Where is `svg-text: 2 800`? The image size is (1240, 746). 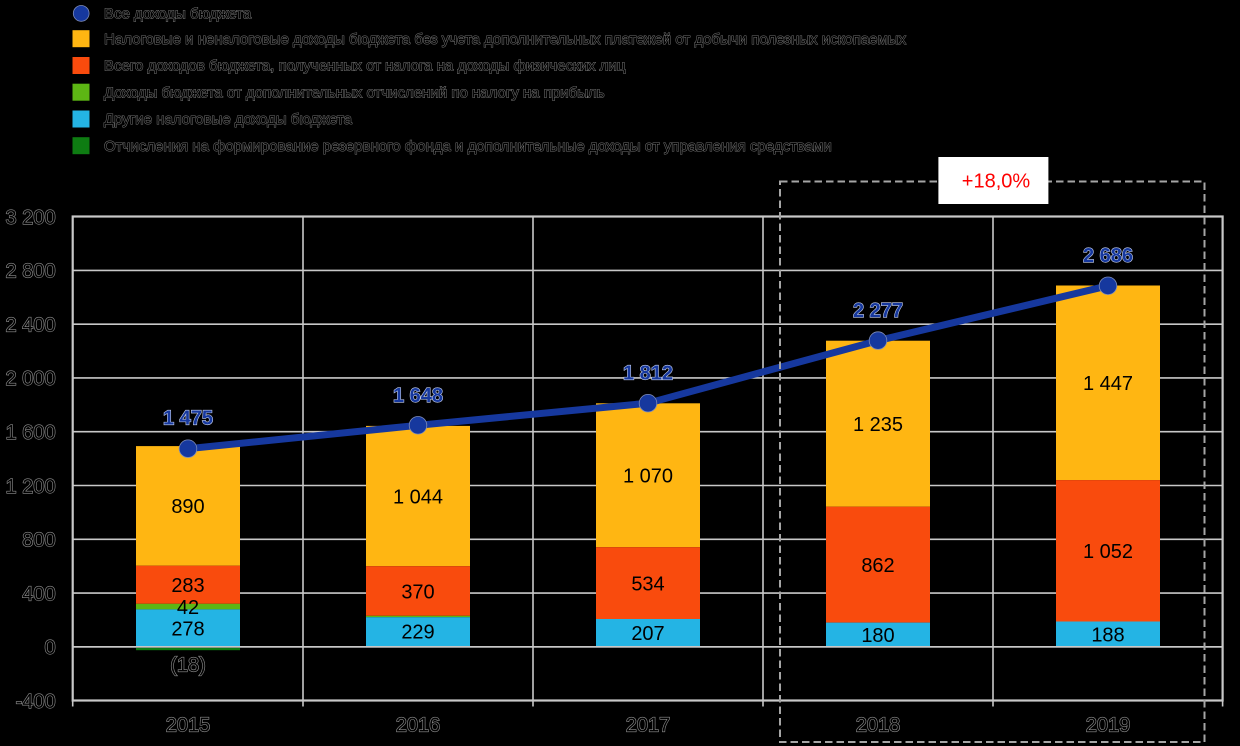 svg-text: 2 800 is located at coordinates (31, 272).